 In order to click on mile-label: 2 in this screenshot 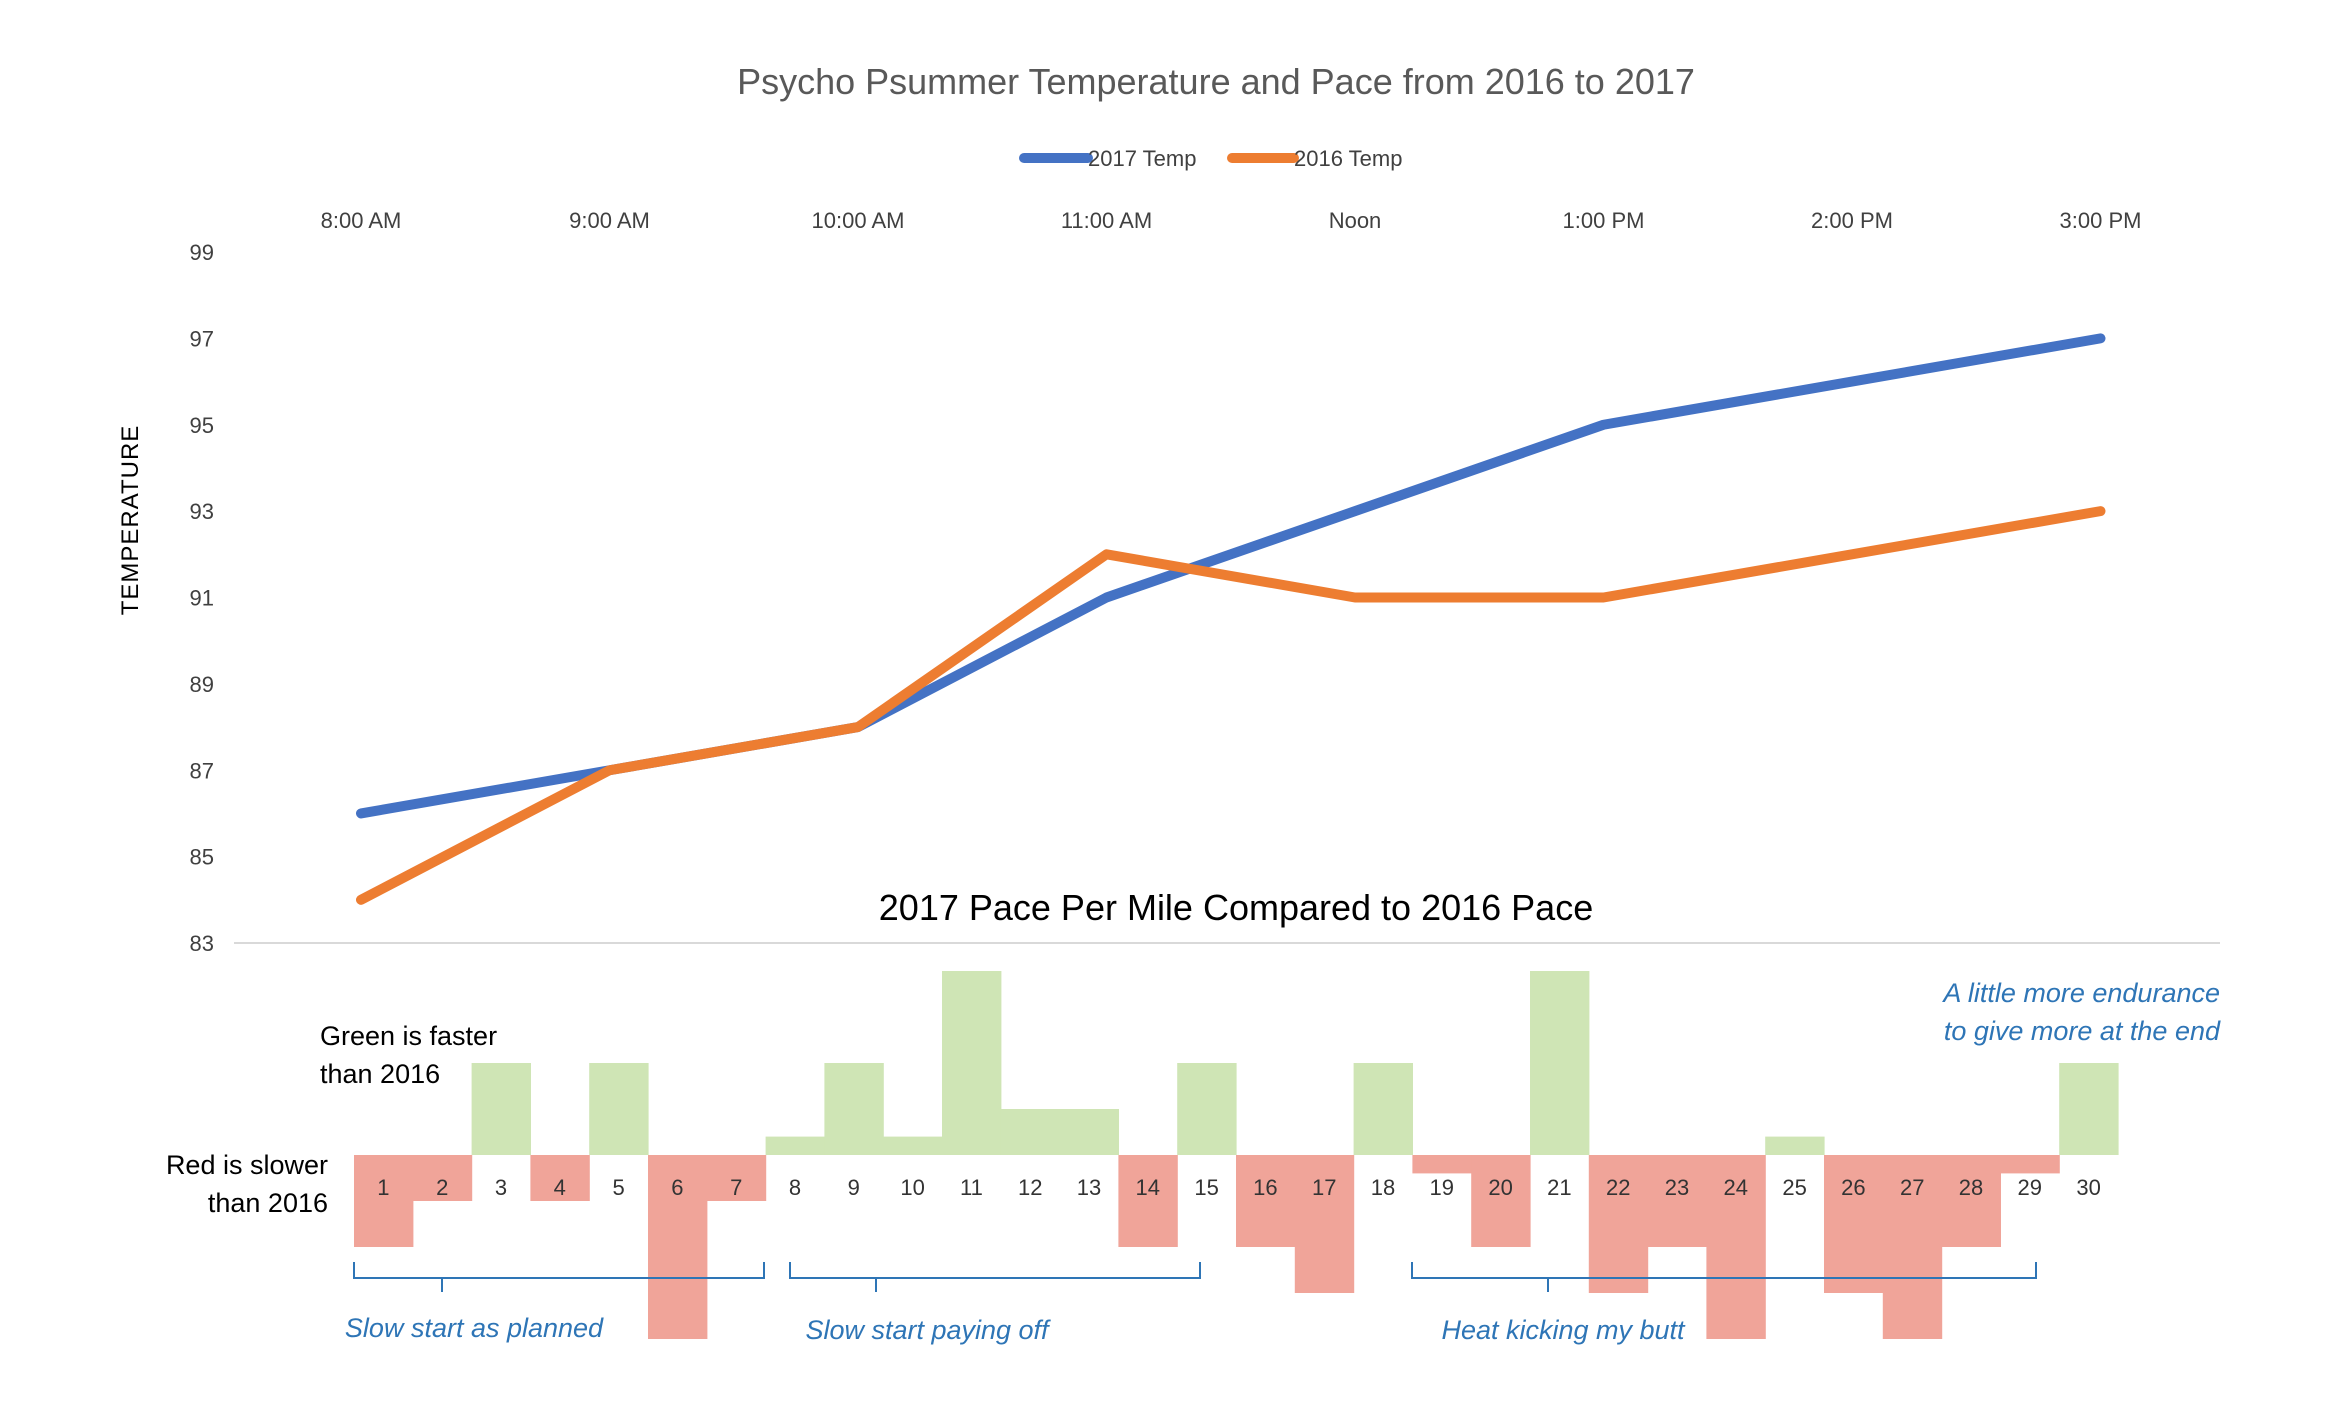, I will do `click(442, 1187)`.